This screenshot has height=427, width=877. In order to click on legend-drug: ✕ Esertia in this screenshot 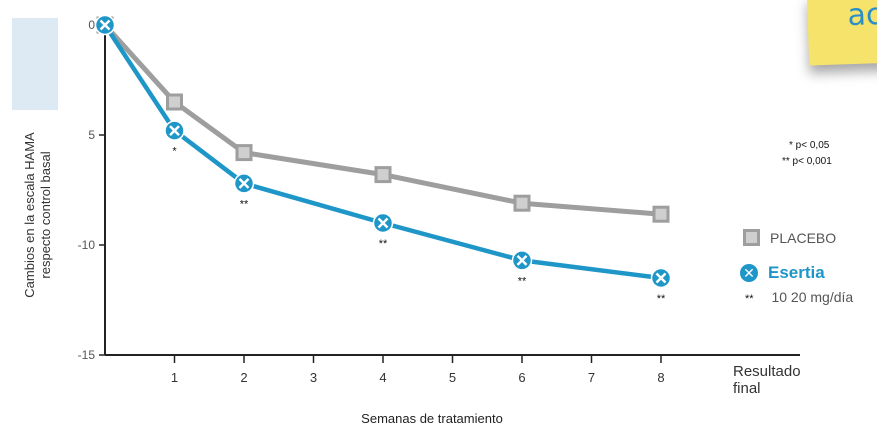, I will do `click(782, 273)`.